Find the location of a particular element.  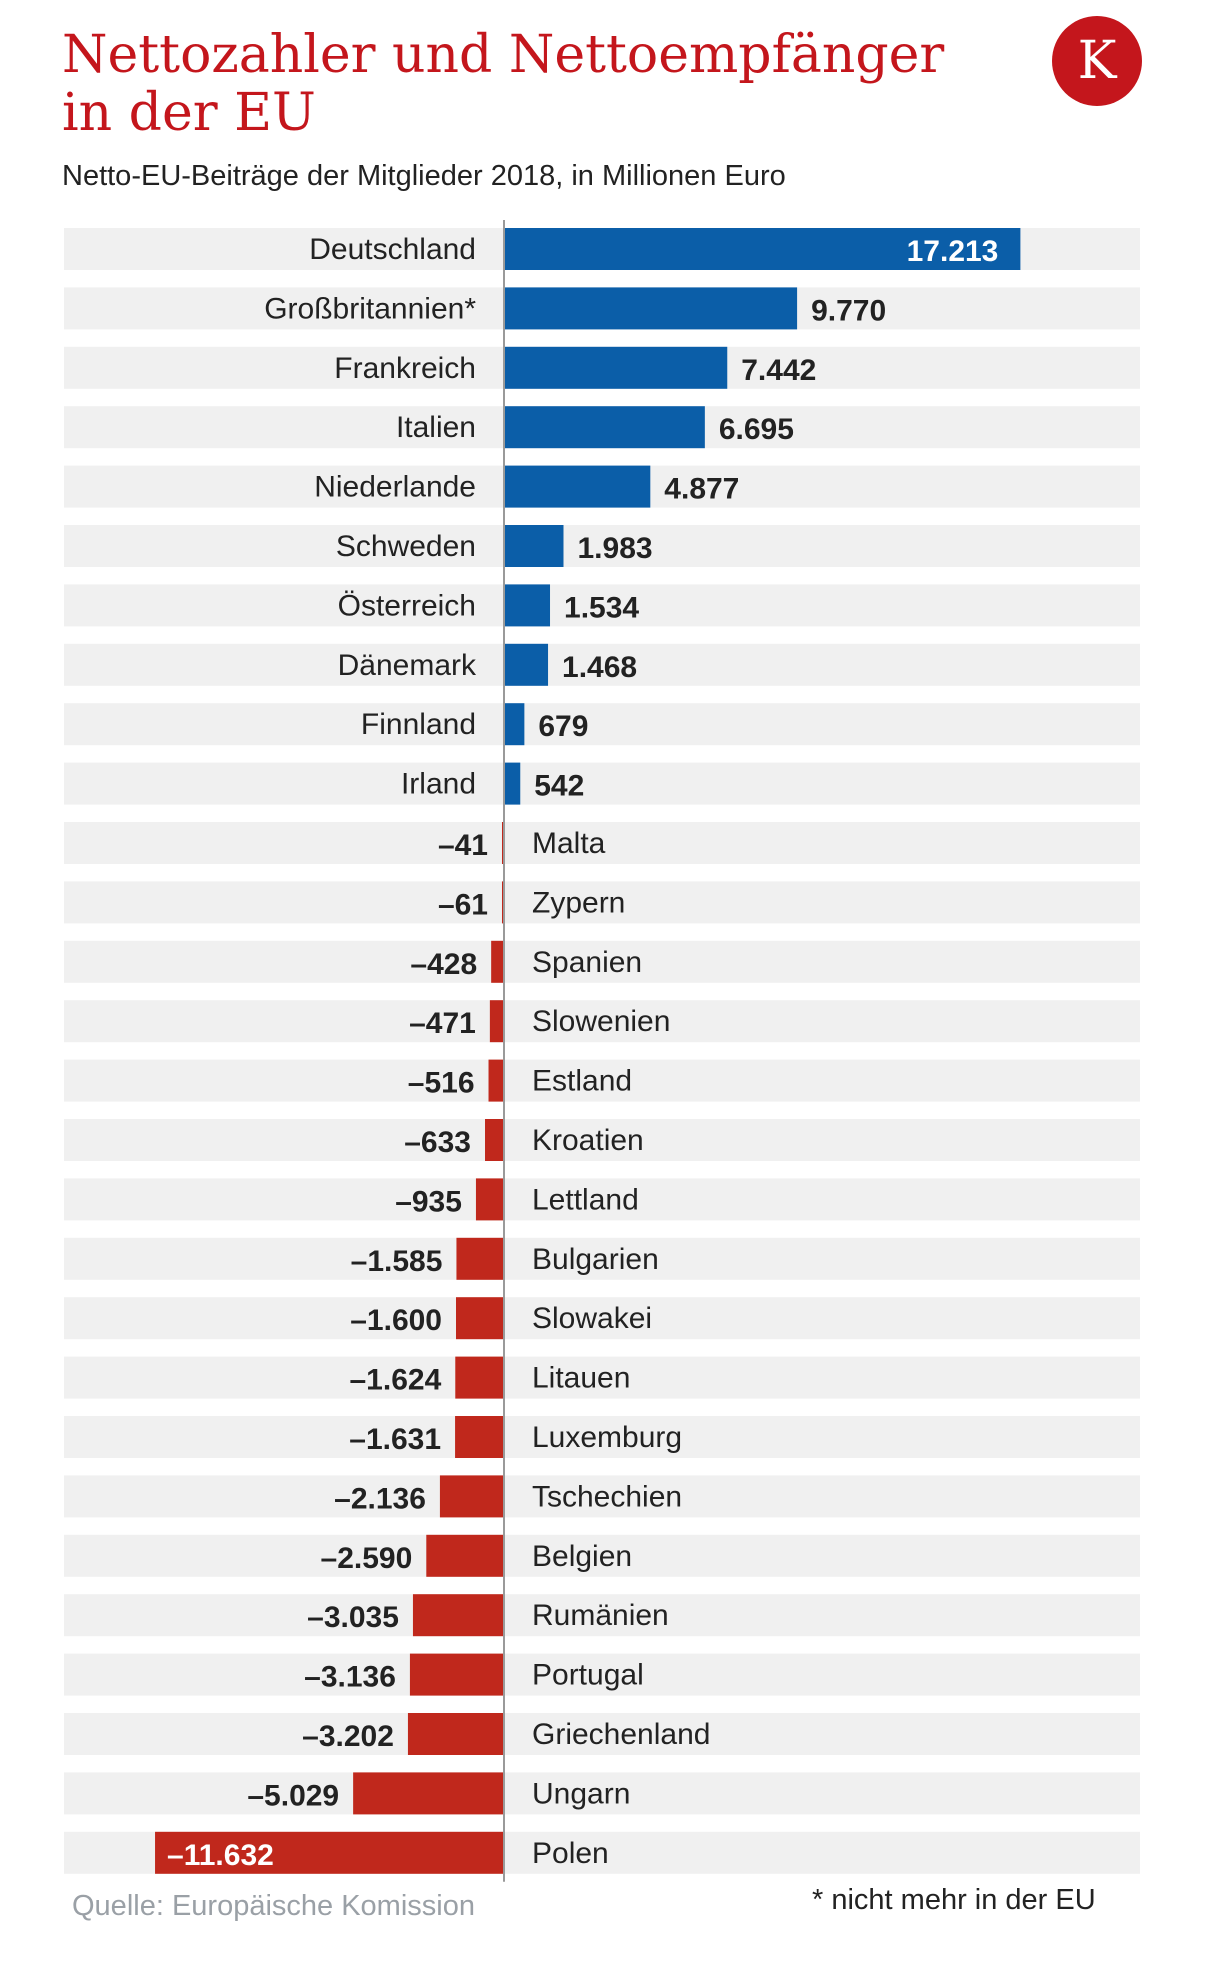

category-label: Kroatien is located at coordinates (588, 1140).